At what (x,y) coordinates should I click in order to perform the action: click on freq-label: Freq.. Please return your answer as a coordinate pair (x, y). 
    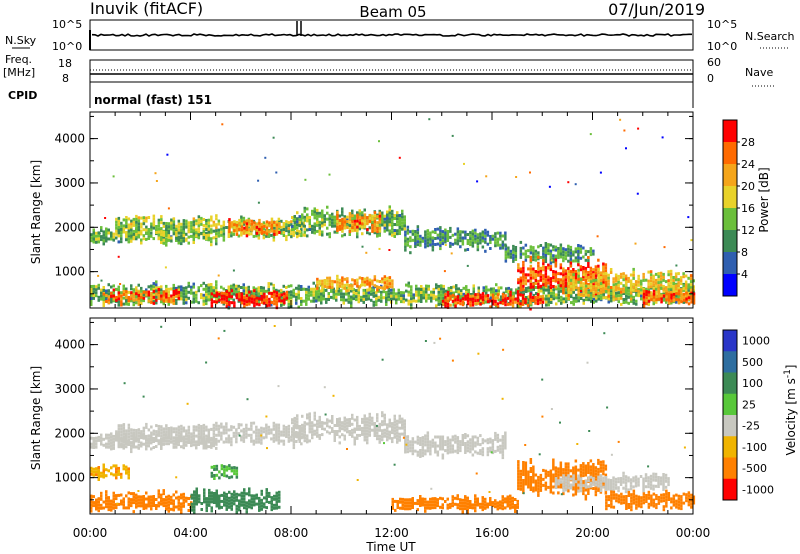
    Looking at the image, I should click on (18, 59).